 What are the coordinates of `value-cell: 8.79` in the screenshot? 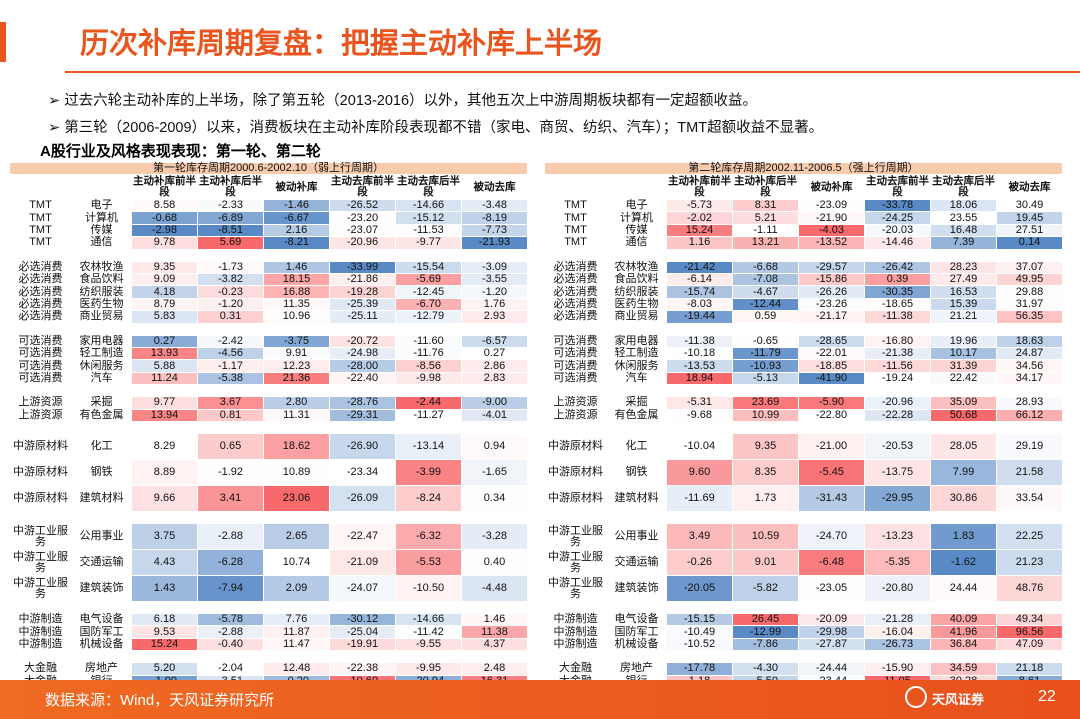 It's located at (165, 305).